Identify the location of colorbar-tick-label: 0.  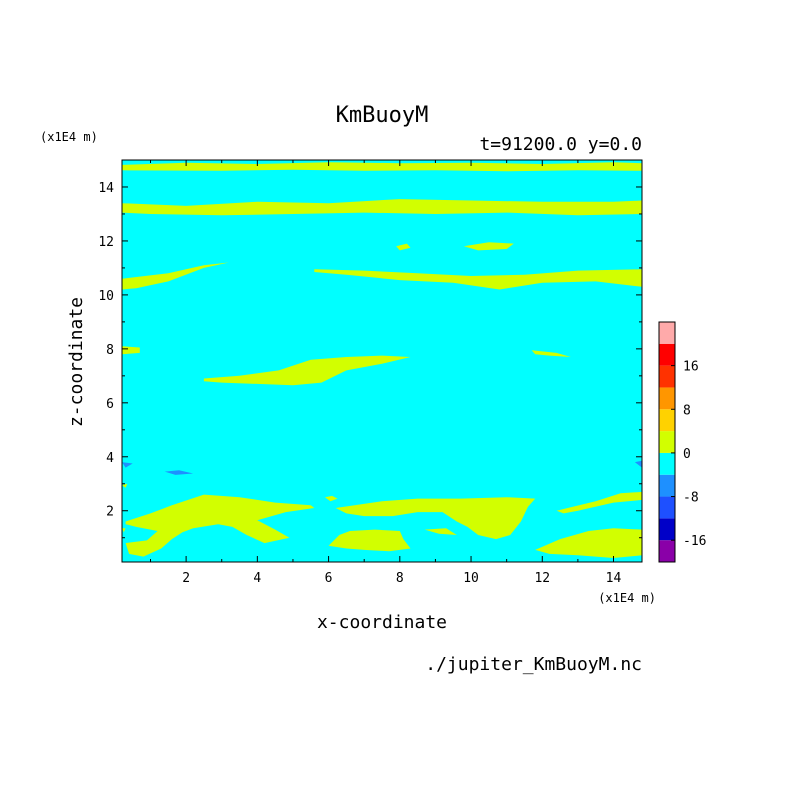
(687, 454).